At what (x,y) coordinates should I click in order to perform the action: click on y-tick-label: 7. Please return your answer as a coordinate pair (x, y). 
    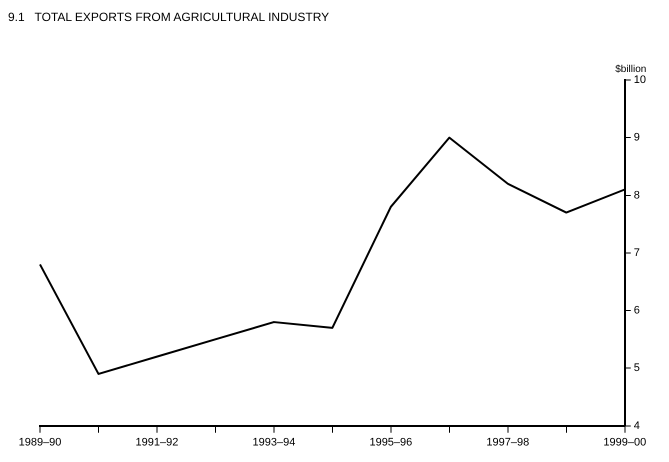
    Looking at the image, I should click on (637, 252).